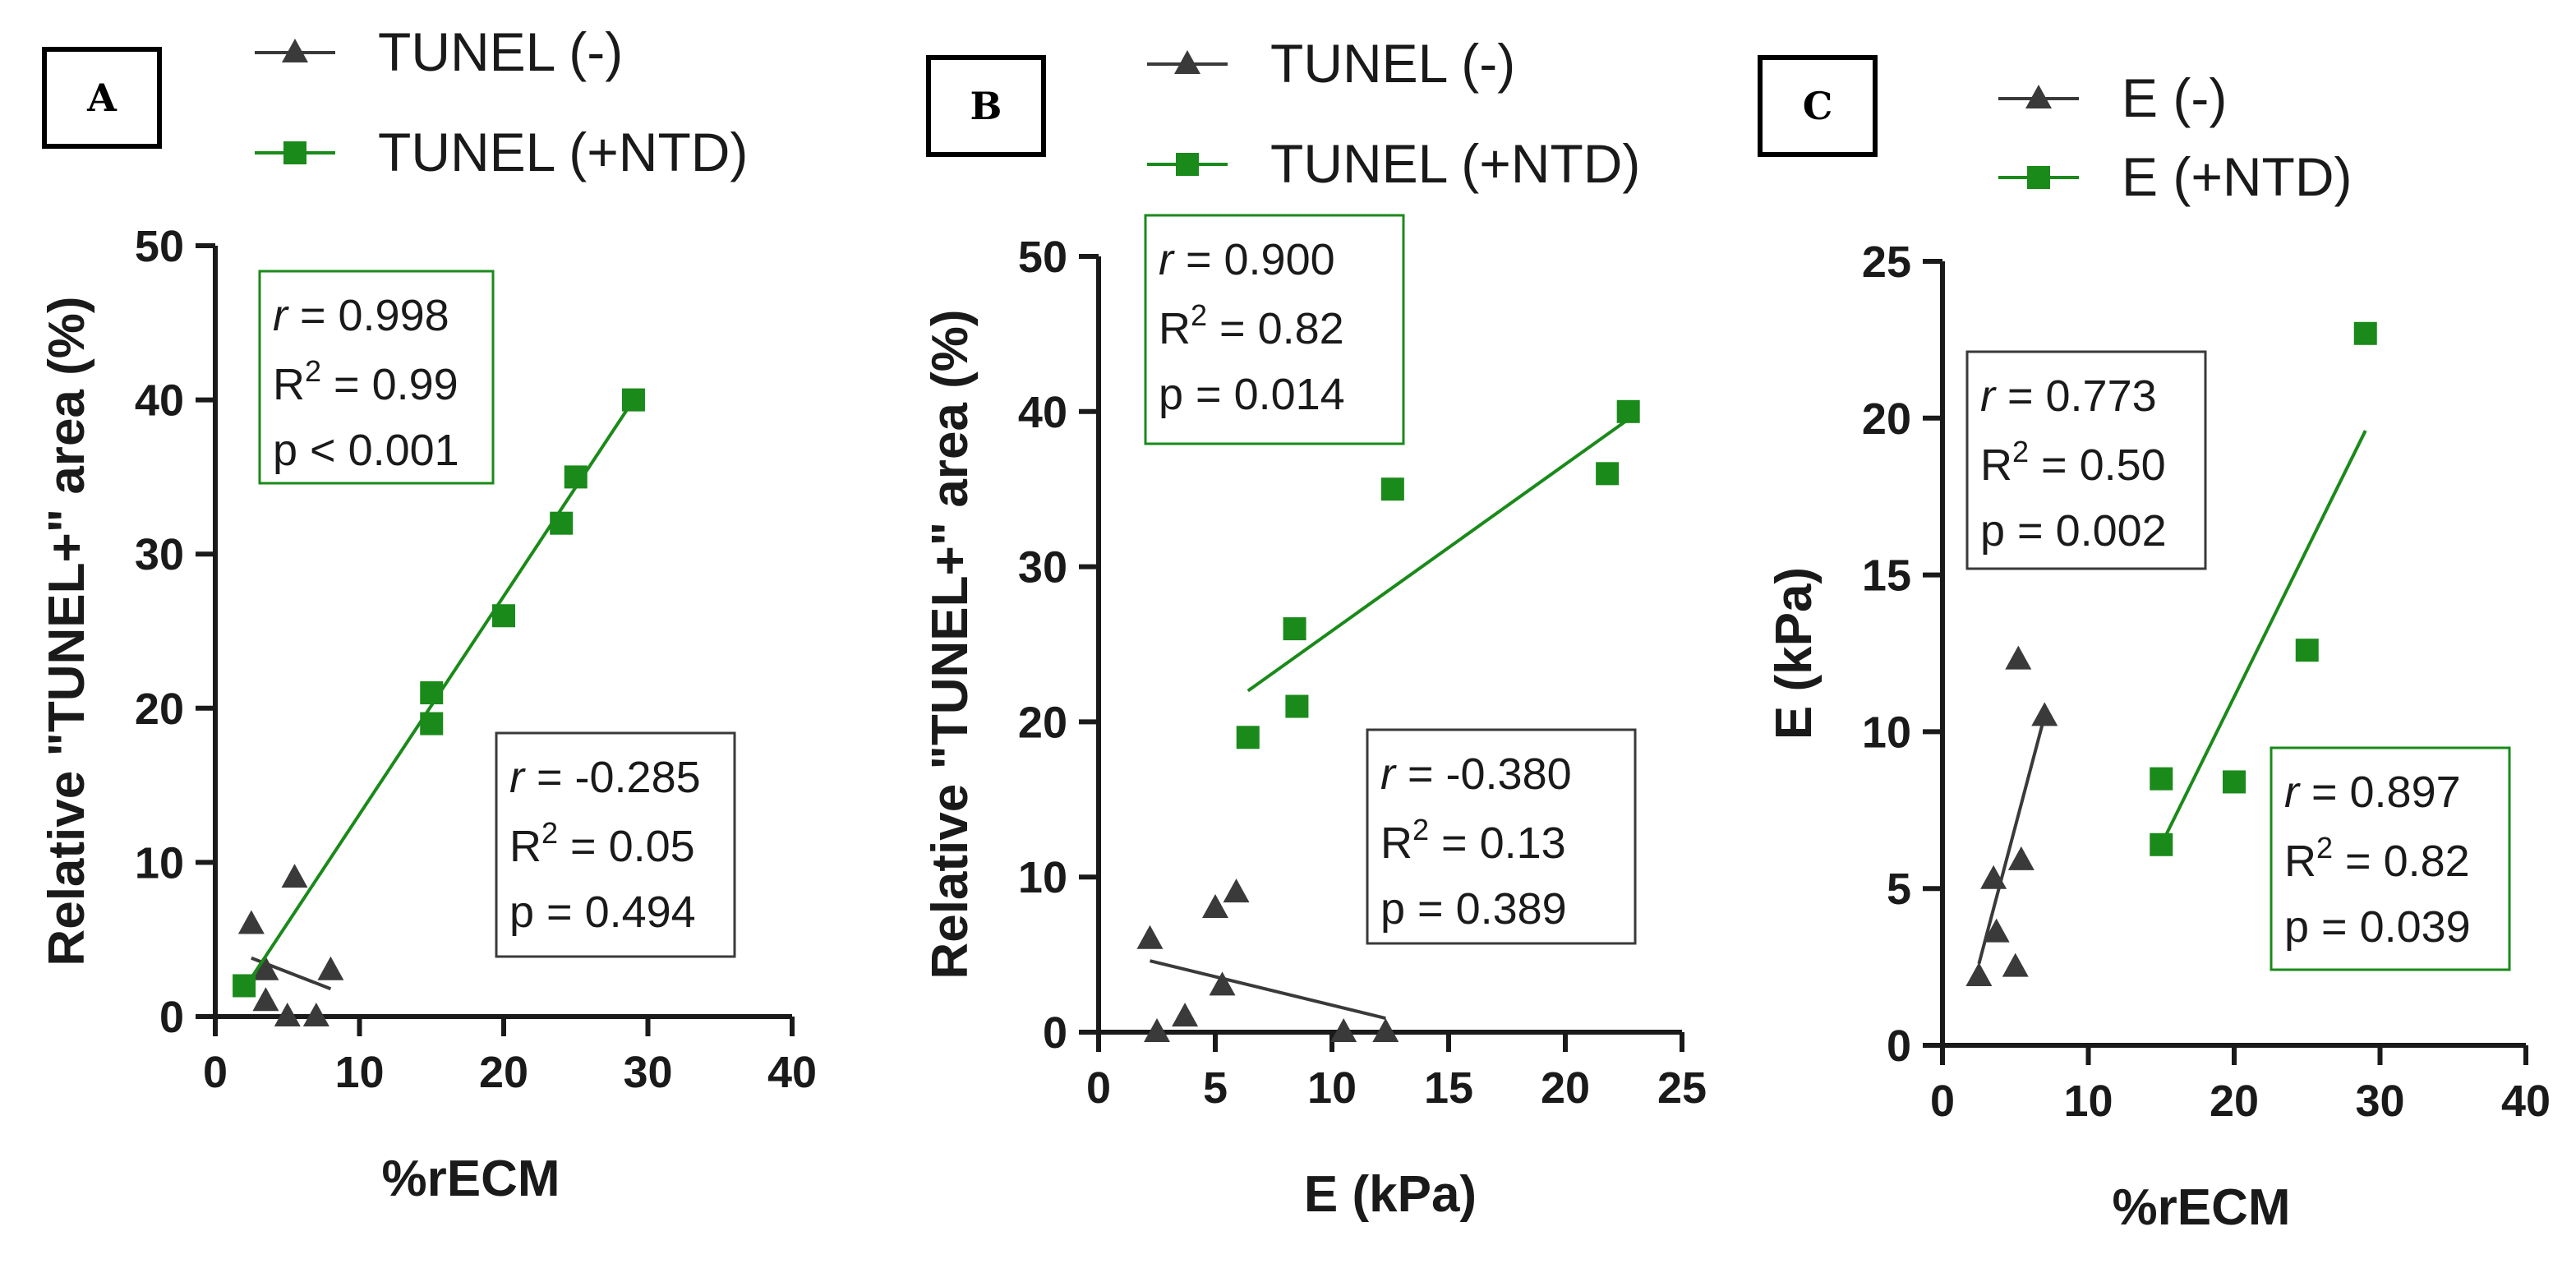 This screenshot has width=2576, height=1282. What do you see at coordinates (1473, 909) in the screenshot?
I see `stat-p: p = 0.389` at bounding box center [1473, 909].